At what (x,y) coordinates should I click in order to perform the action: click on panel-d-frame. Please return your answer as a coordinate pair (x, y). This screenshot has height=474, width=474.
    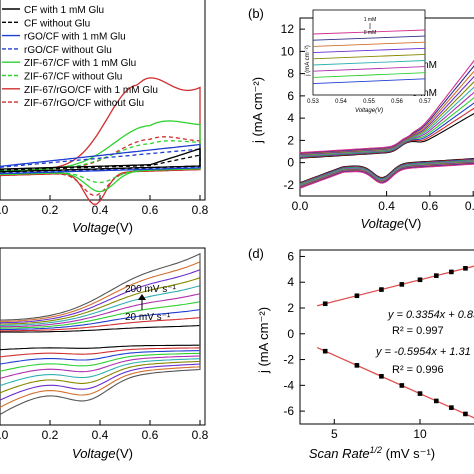
    Looking at the image, I should click on (386, 337).